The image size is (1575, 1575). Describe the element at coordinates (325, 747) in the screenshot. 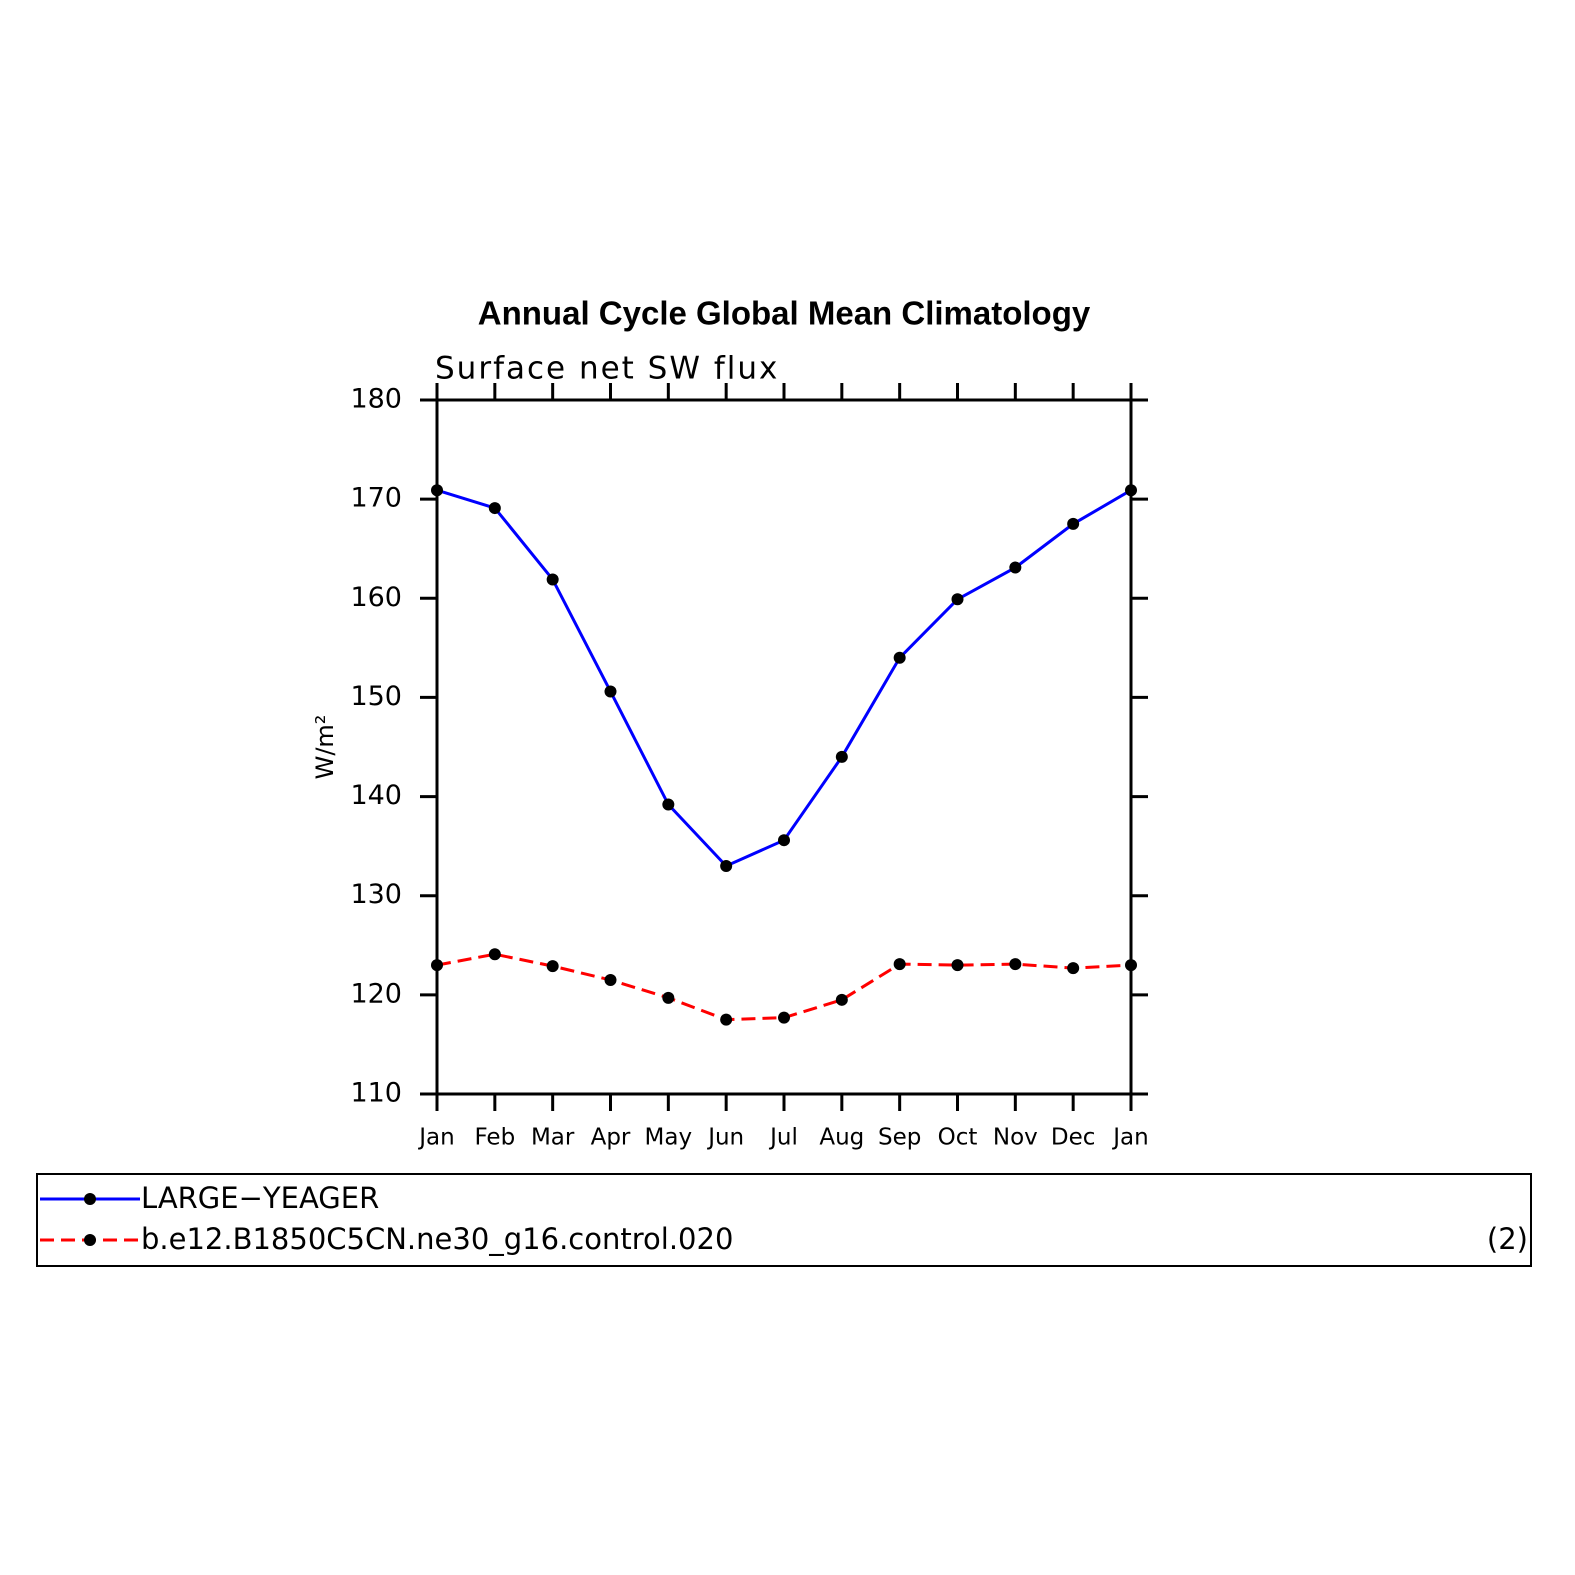

I see `y-axis-label: W/m²` at that location.